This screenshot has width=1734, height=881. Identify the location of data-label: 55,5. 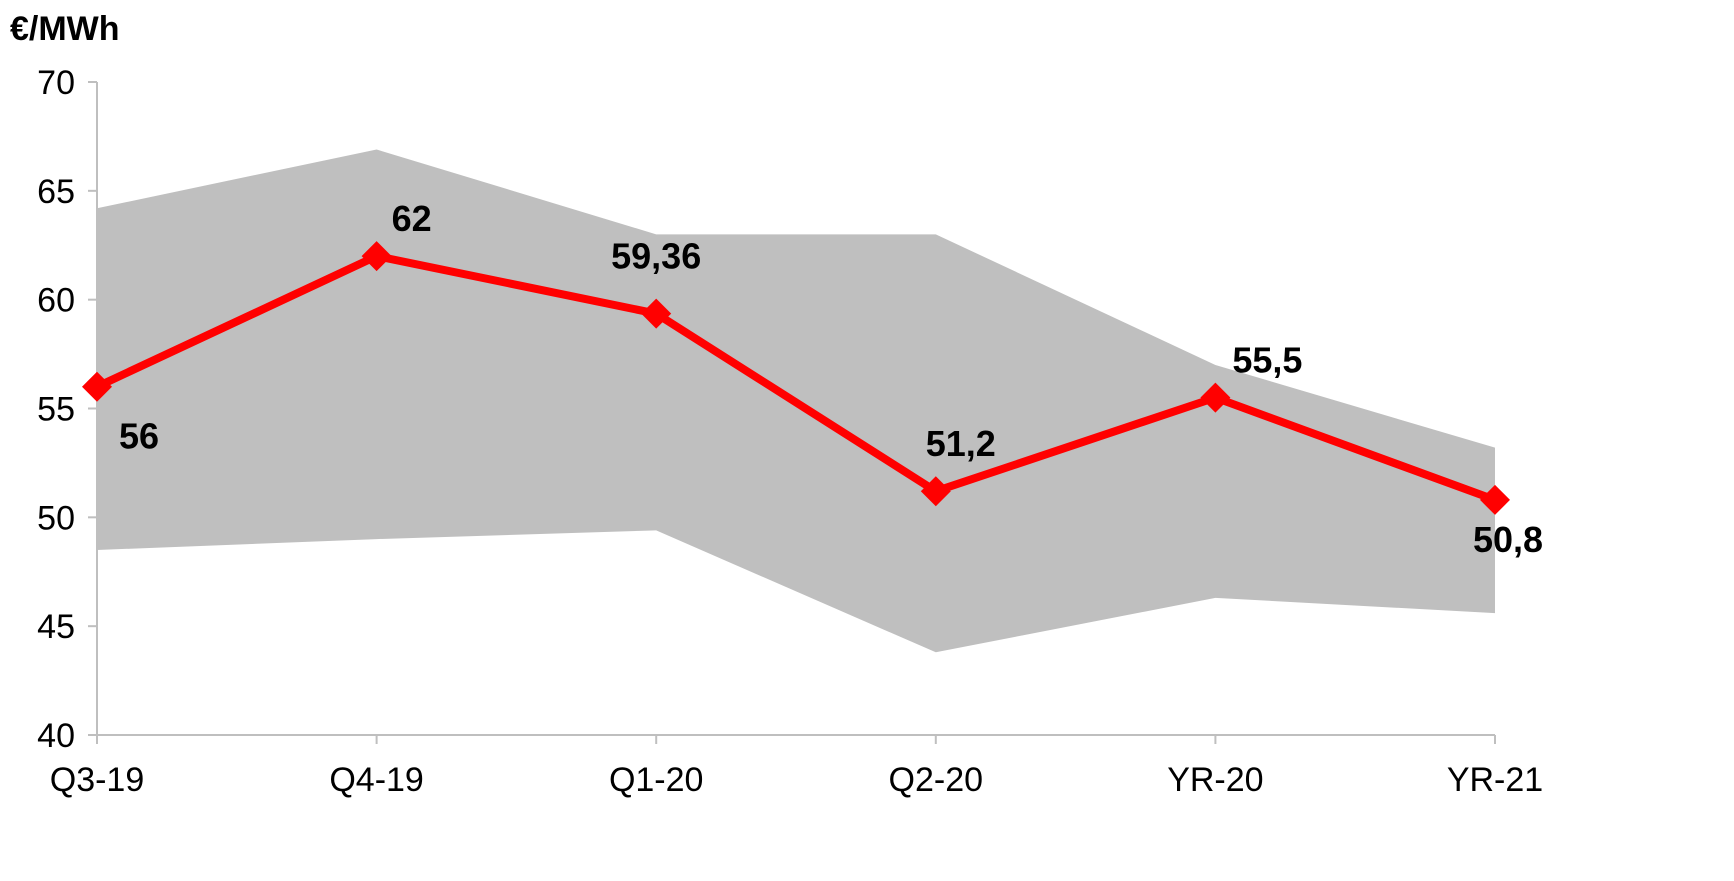
(1267, 360).